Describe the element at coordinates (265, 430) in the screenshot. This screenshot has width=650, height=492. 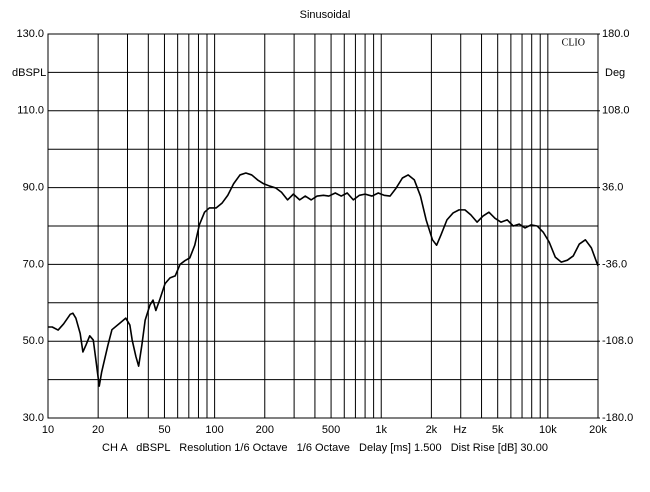
I see `x-tick-label: 200` at that location.